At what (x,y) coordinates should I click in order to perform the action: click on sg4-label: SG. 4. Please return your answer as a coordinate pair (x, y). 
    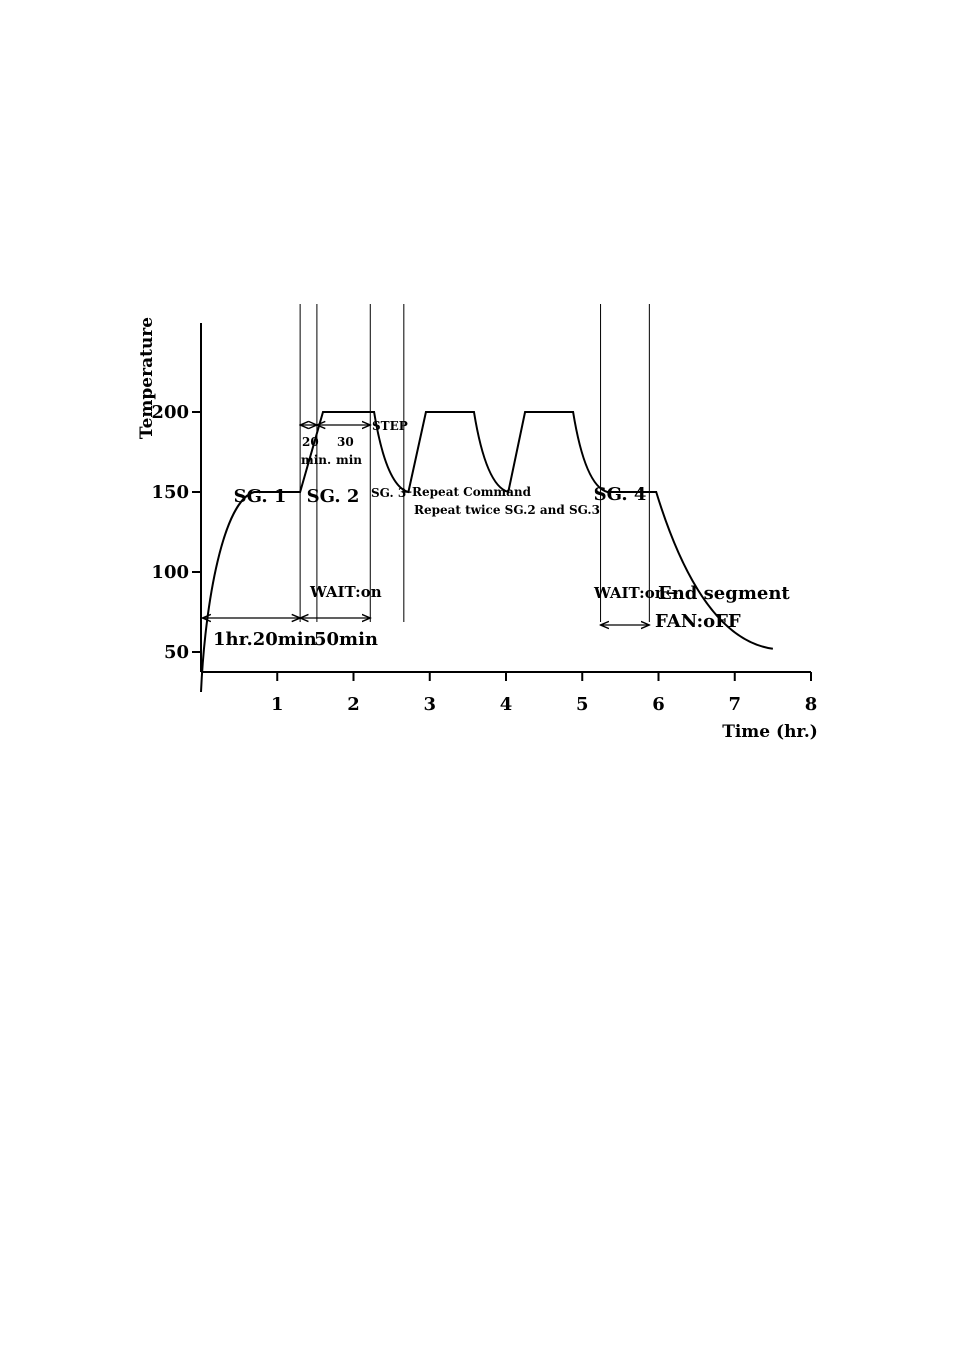
    Looking at the image, I should click on (620, 494).